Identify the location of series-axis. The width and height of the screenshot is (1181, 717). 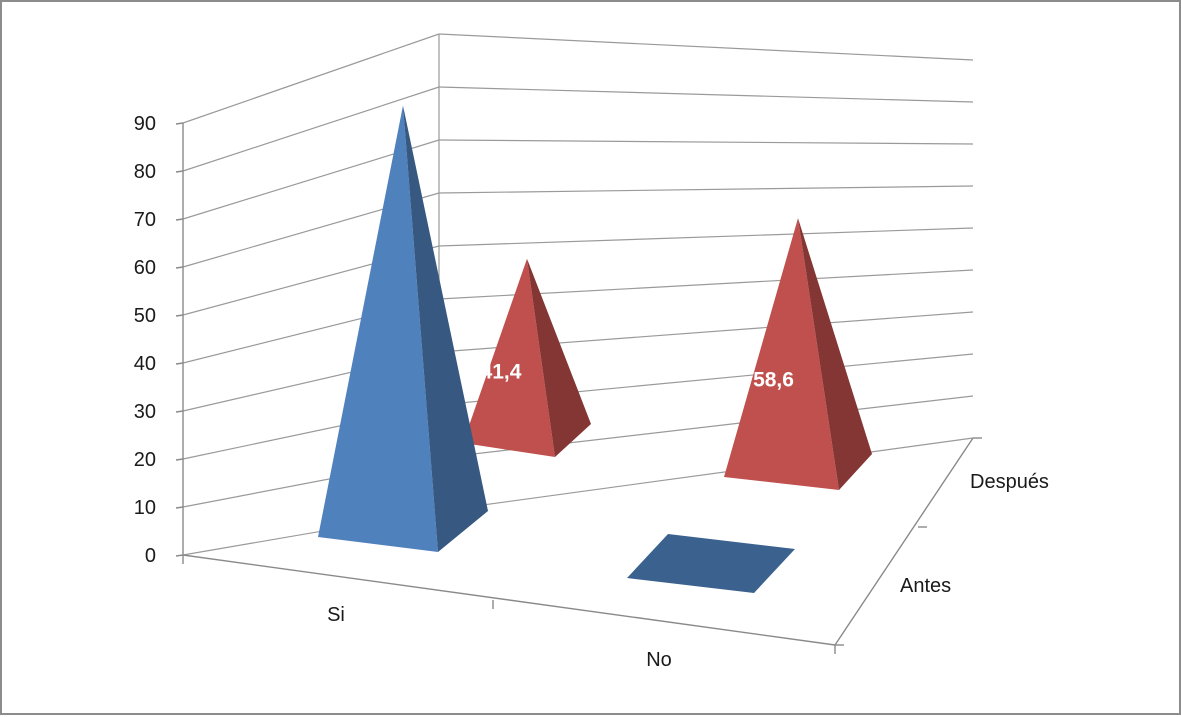
(904, 541).